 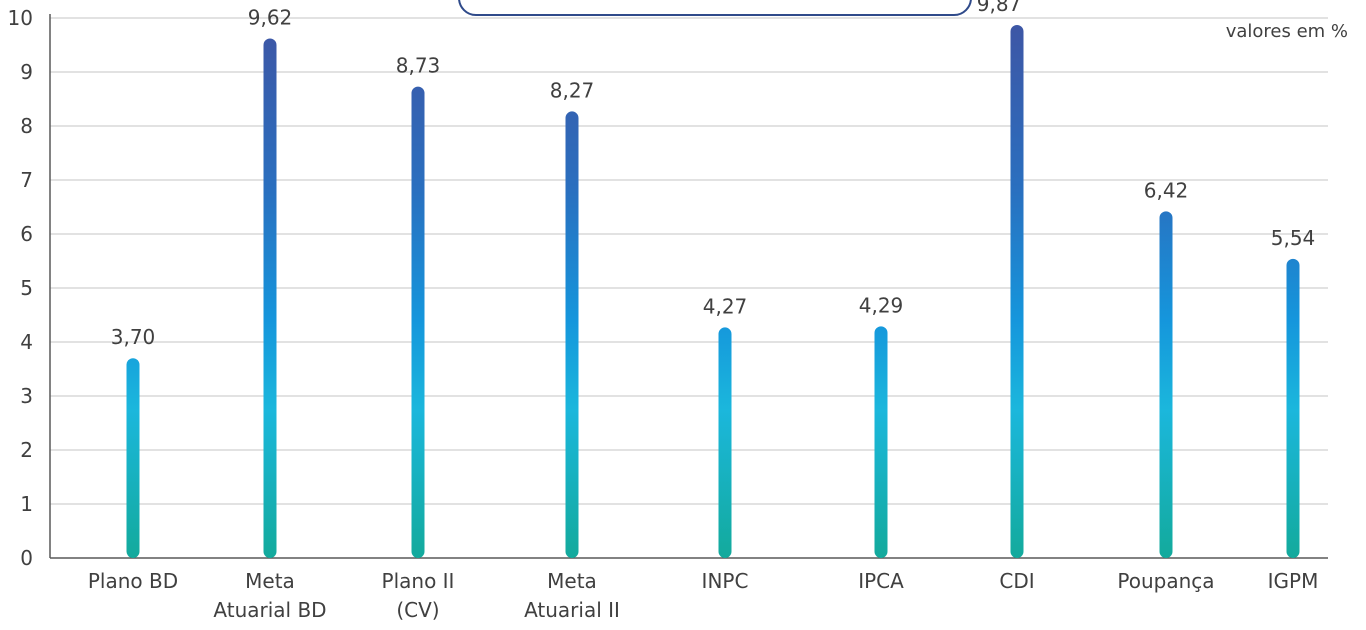 I want to click on value-label: 9,87, so click(x=999, y=8).